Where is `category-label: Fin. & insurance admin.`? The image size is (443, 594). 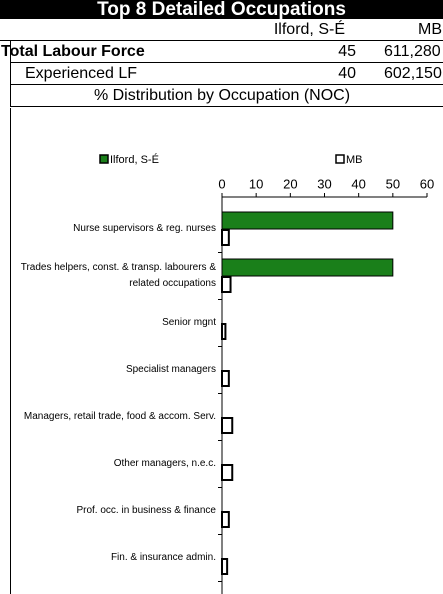
category-label: Fin. & insurance admin. is located at coordinates (163, 557).